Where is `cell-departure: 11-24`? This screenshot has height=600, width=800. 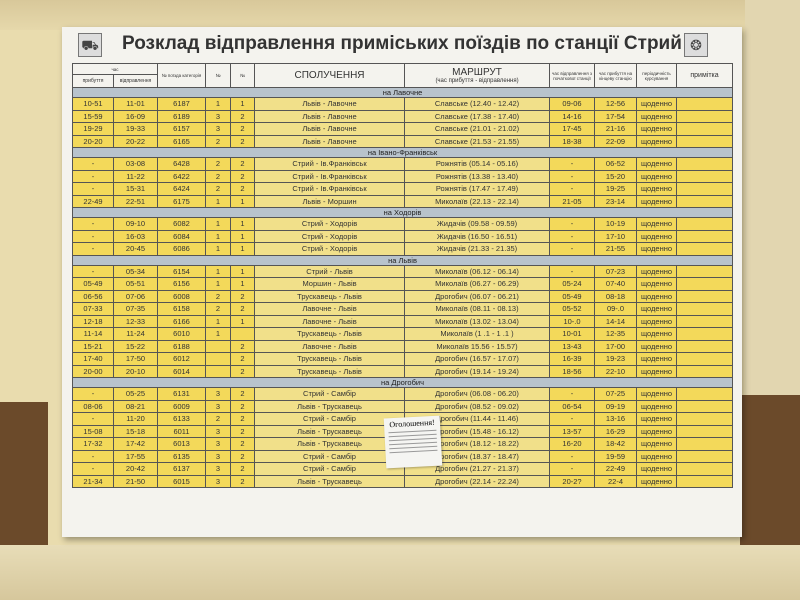
cell-departure: 11-24 is located at coordinates (135, 334).